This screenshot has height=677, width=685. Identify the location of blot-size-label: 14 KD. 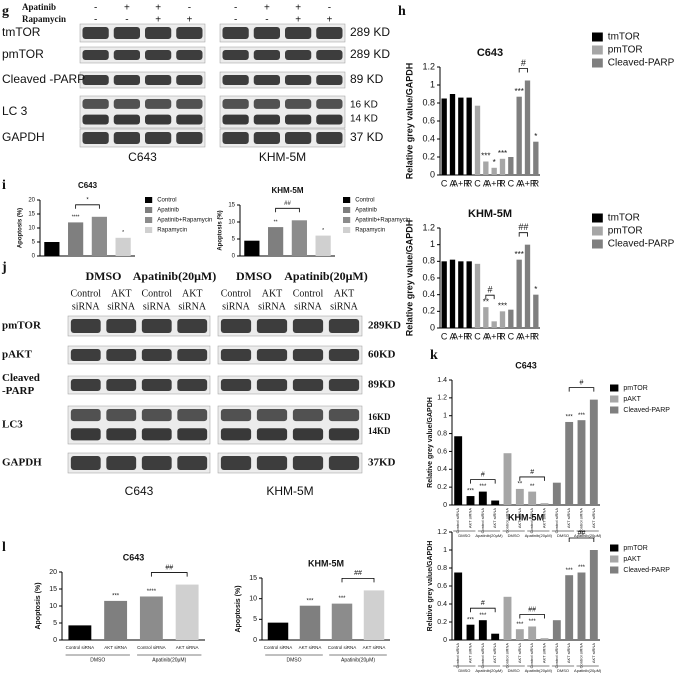
(364, 119).